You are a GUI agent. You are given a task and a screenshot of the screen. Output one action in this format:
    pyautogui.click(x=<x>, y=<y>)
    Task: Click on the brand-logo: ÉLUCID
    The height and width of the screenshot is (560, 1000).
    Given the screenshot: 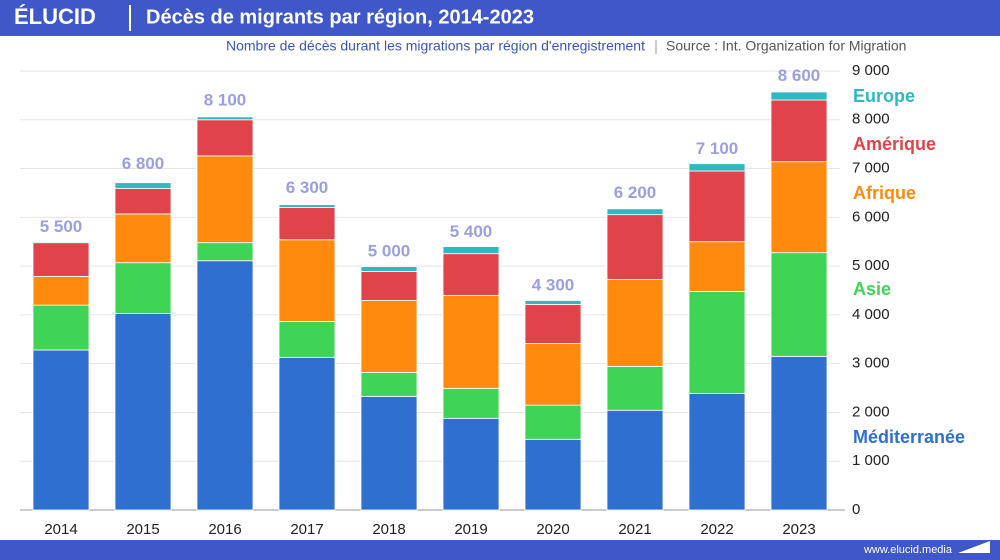 What is the action you would take?
    pyautogui.click(x=55, y=16)
    